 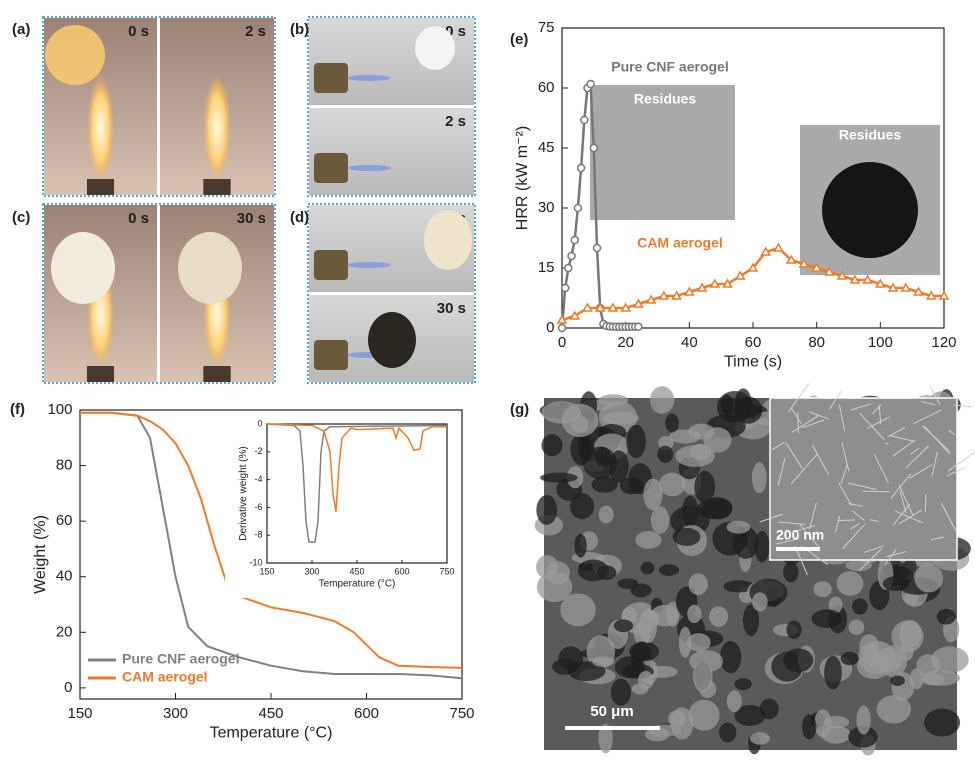 I want to click on x-axis-label: Temperature (°C), so click(x=271, y=733).